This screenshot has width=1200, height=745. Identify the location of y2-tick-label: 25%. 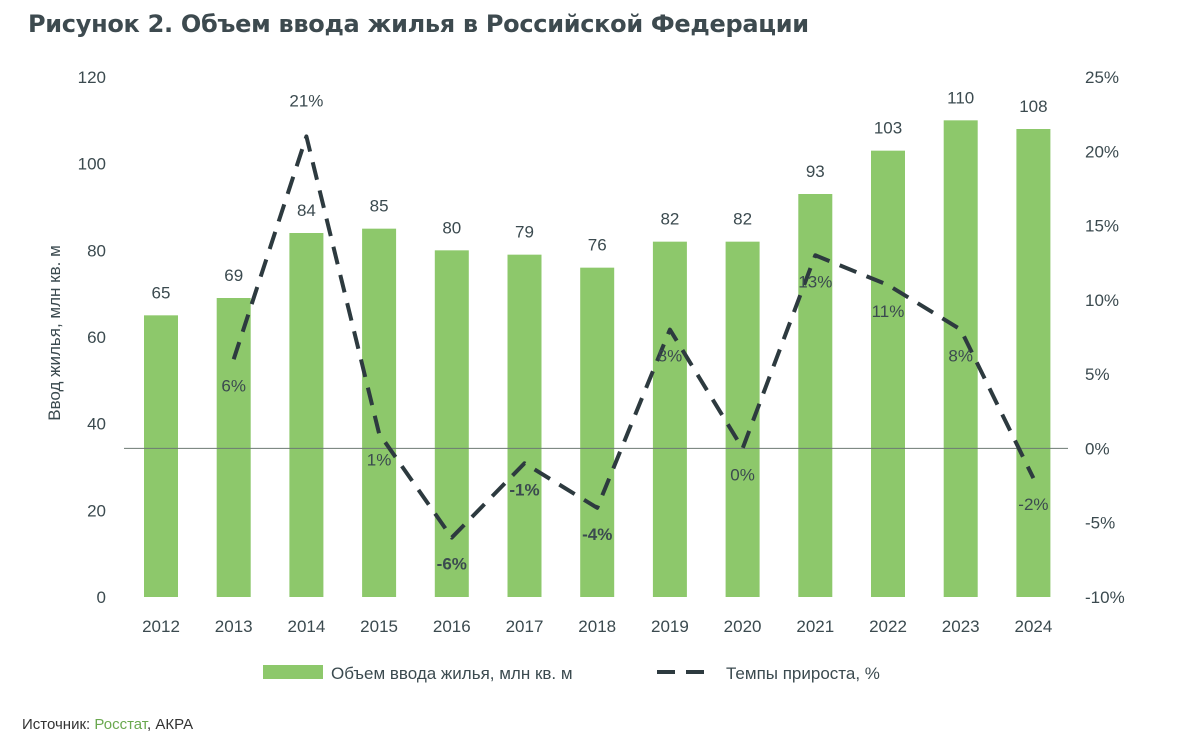
(1102, 77).